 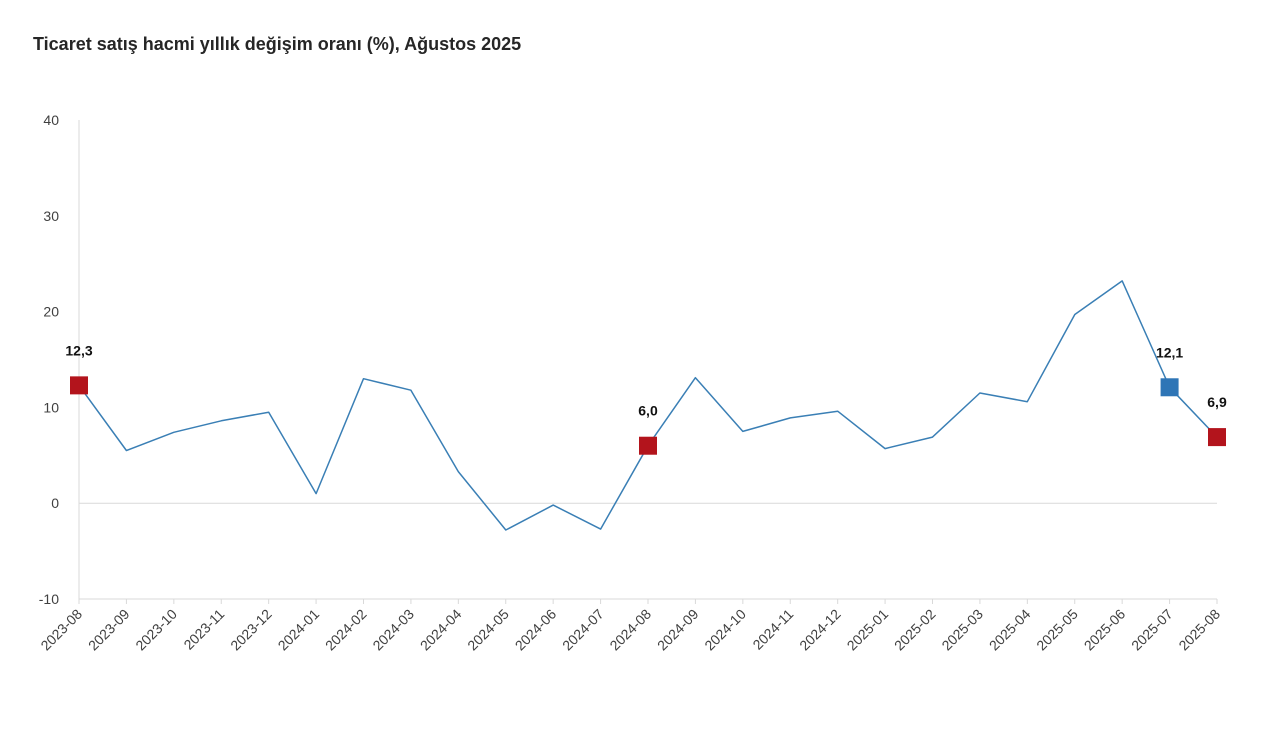 What do you see at coordinates (49, 599) in the screenshot?
I see `y-tick-label: -10` at bounding box center [49, 599].